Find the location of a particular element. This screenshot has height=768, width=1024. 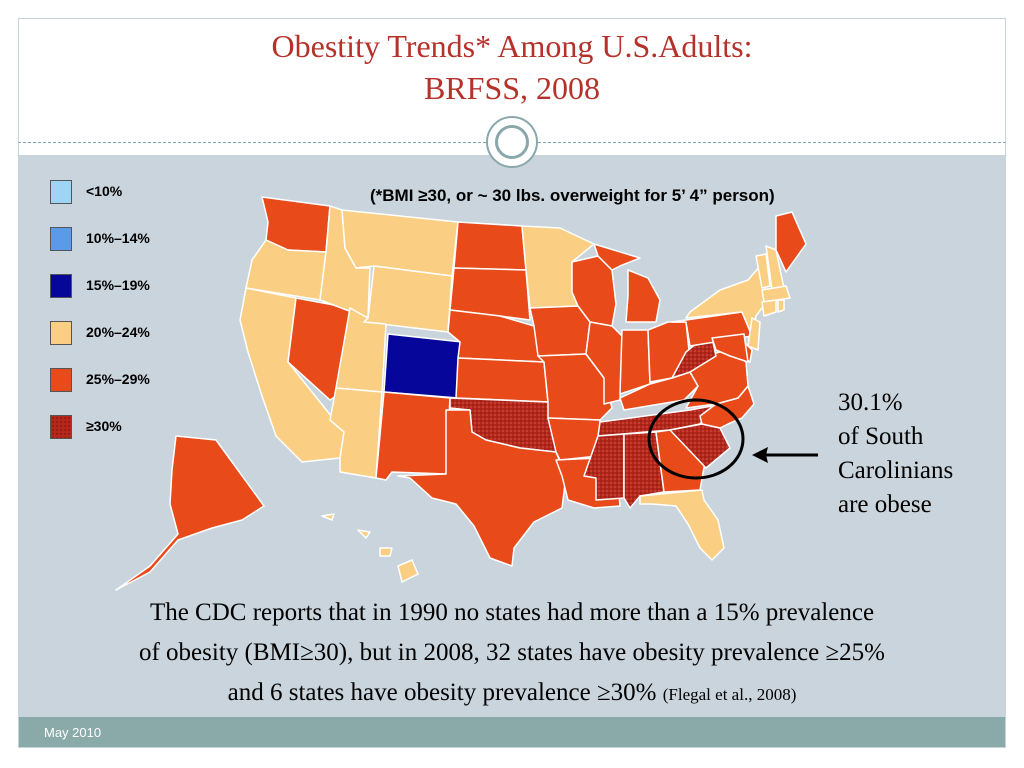

state-massachusetts is located at coordinates (776, 294).